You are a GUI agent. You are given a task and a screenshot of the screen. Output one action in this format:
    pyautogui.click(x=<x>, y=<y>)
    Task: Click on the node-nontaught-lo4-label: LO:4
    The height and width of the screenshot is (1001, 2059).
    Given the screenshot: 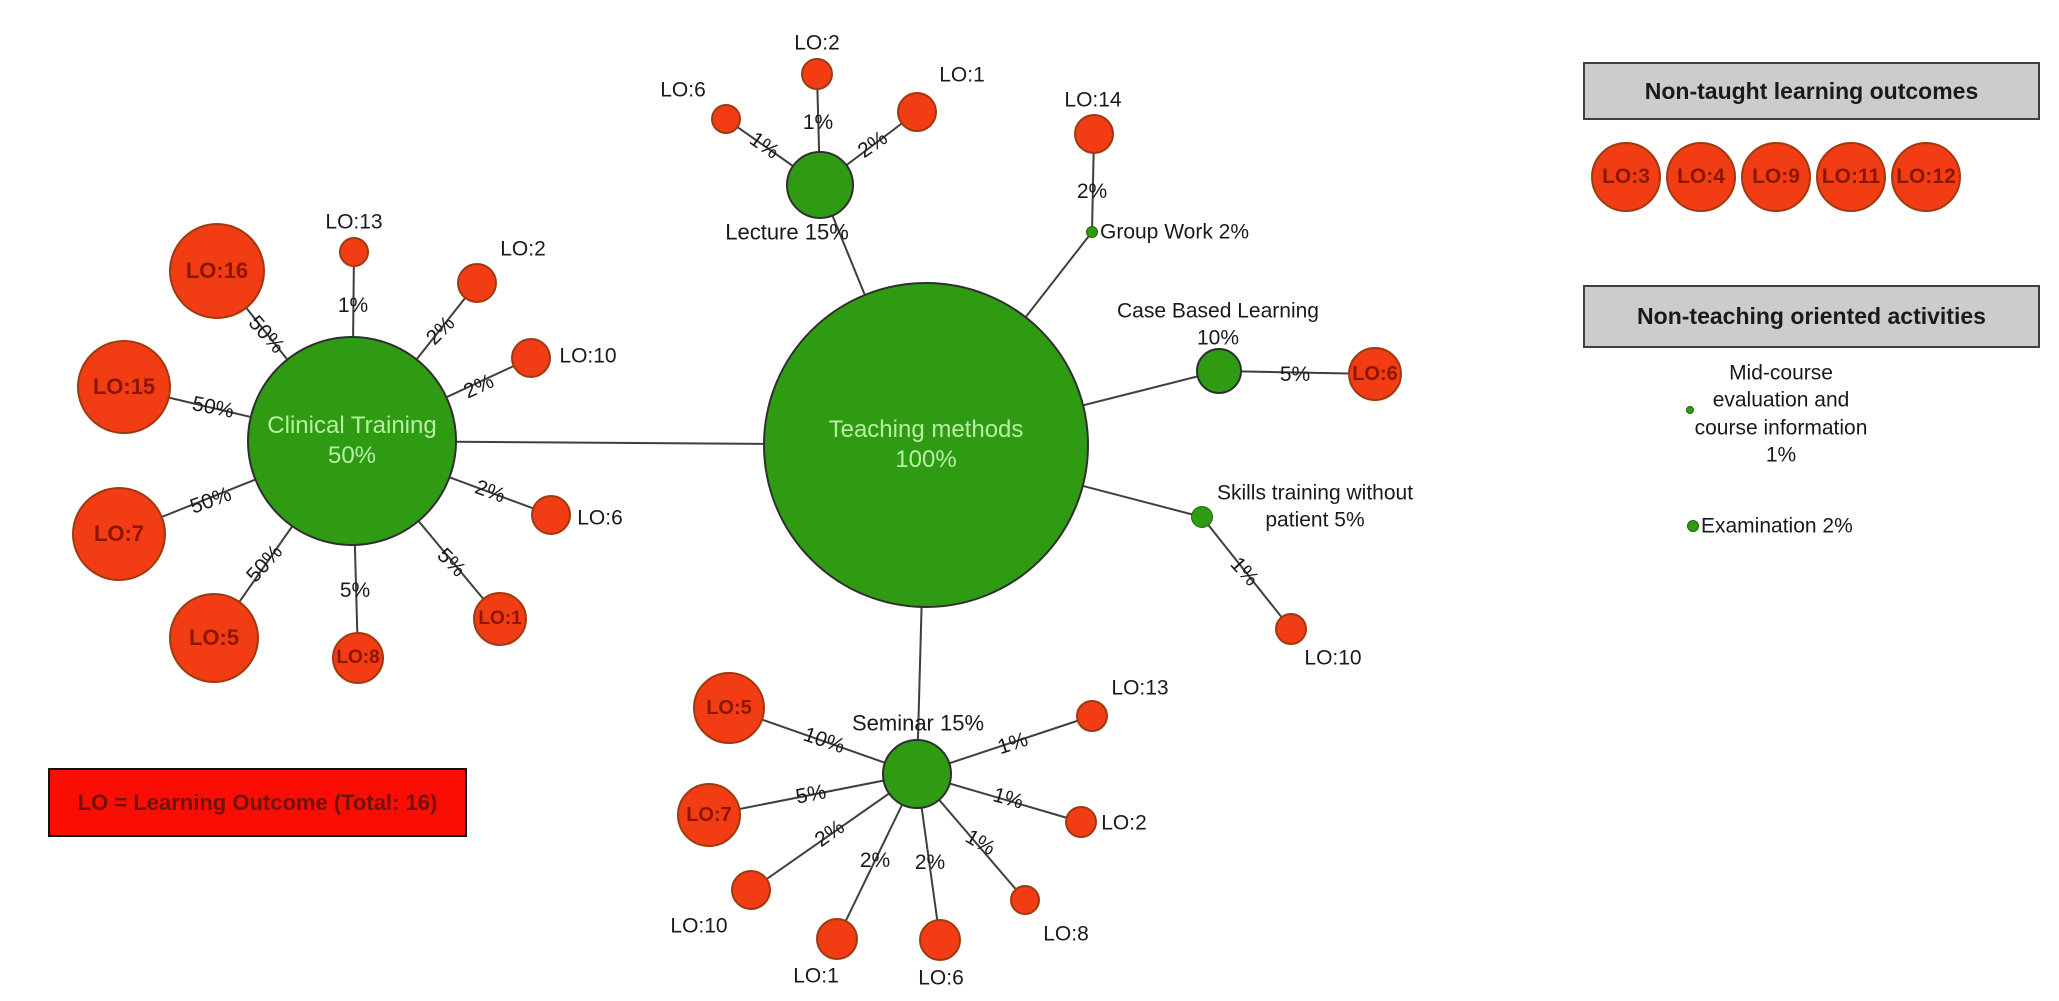 What is the action you would take?
    pyautogui.click(x=1701, y=176)
    